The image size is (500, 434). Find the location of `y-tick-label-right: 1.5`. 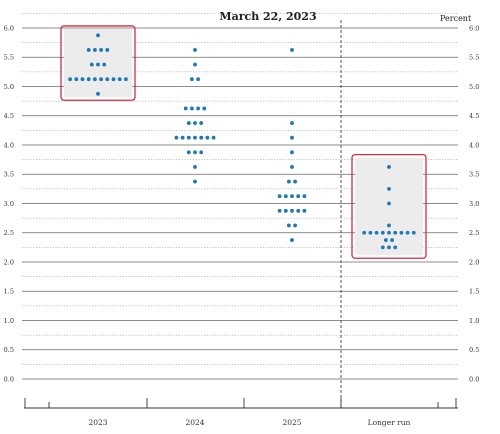

y-tick-label-right: 1.5 is located at coordinates (474, 292).